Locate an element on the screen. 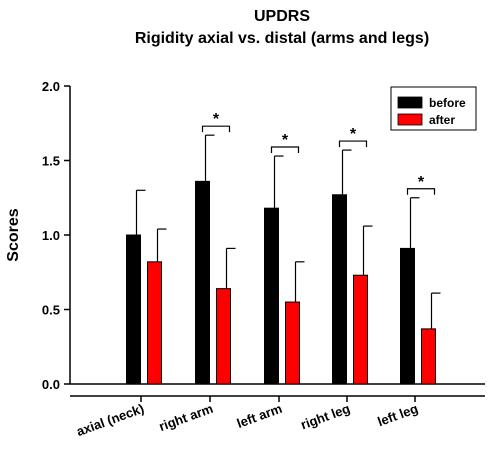 This screenshot has width=490, height=453. x-tick-label: axial (neck) is located at coordinates (110, 420).